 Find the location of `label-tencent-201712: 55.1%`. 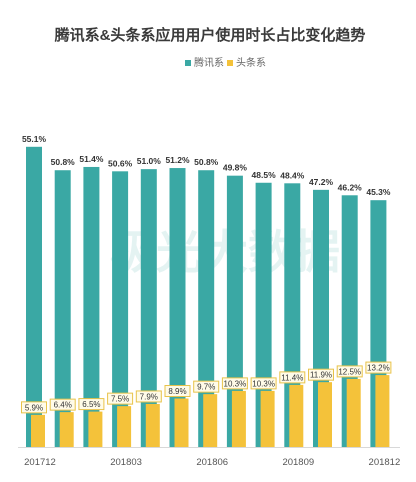

label-tencent-201712: 55.1% is located at coordinates (34, 139).